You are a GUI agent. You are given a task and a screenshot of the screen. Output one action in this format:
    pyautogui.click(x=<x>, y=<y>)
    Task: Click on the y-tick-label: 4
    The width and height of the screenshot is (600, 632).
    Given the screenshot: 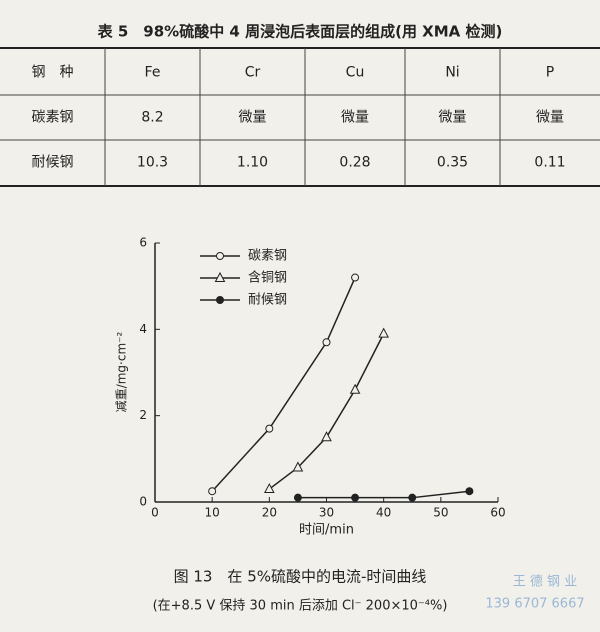 What is the action you would take?
    pyautogui.click(x=143, y=329)
    